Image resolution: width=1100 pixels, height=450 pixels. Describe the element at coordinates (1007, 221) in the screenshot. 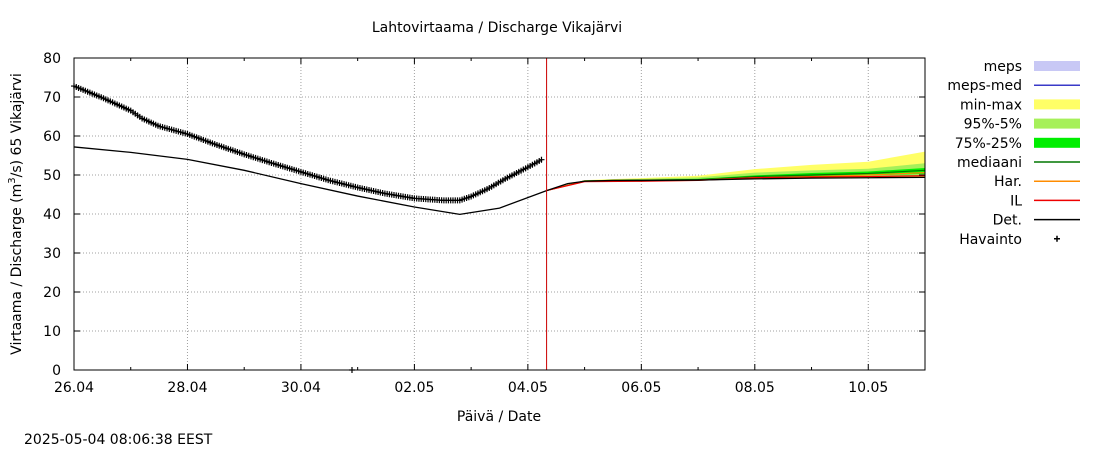

I see `legend-label-det: Det.` at that location.